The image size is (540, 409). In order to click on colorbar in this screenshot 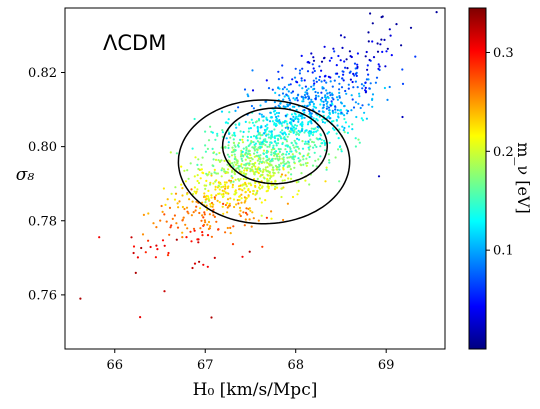, I will do `click(477, 178)`.